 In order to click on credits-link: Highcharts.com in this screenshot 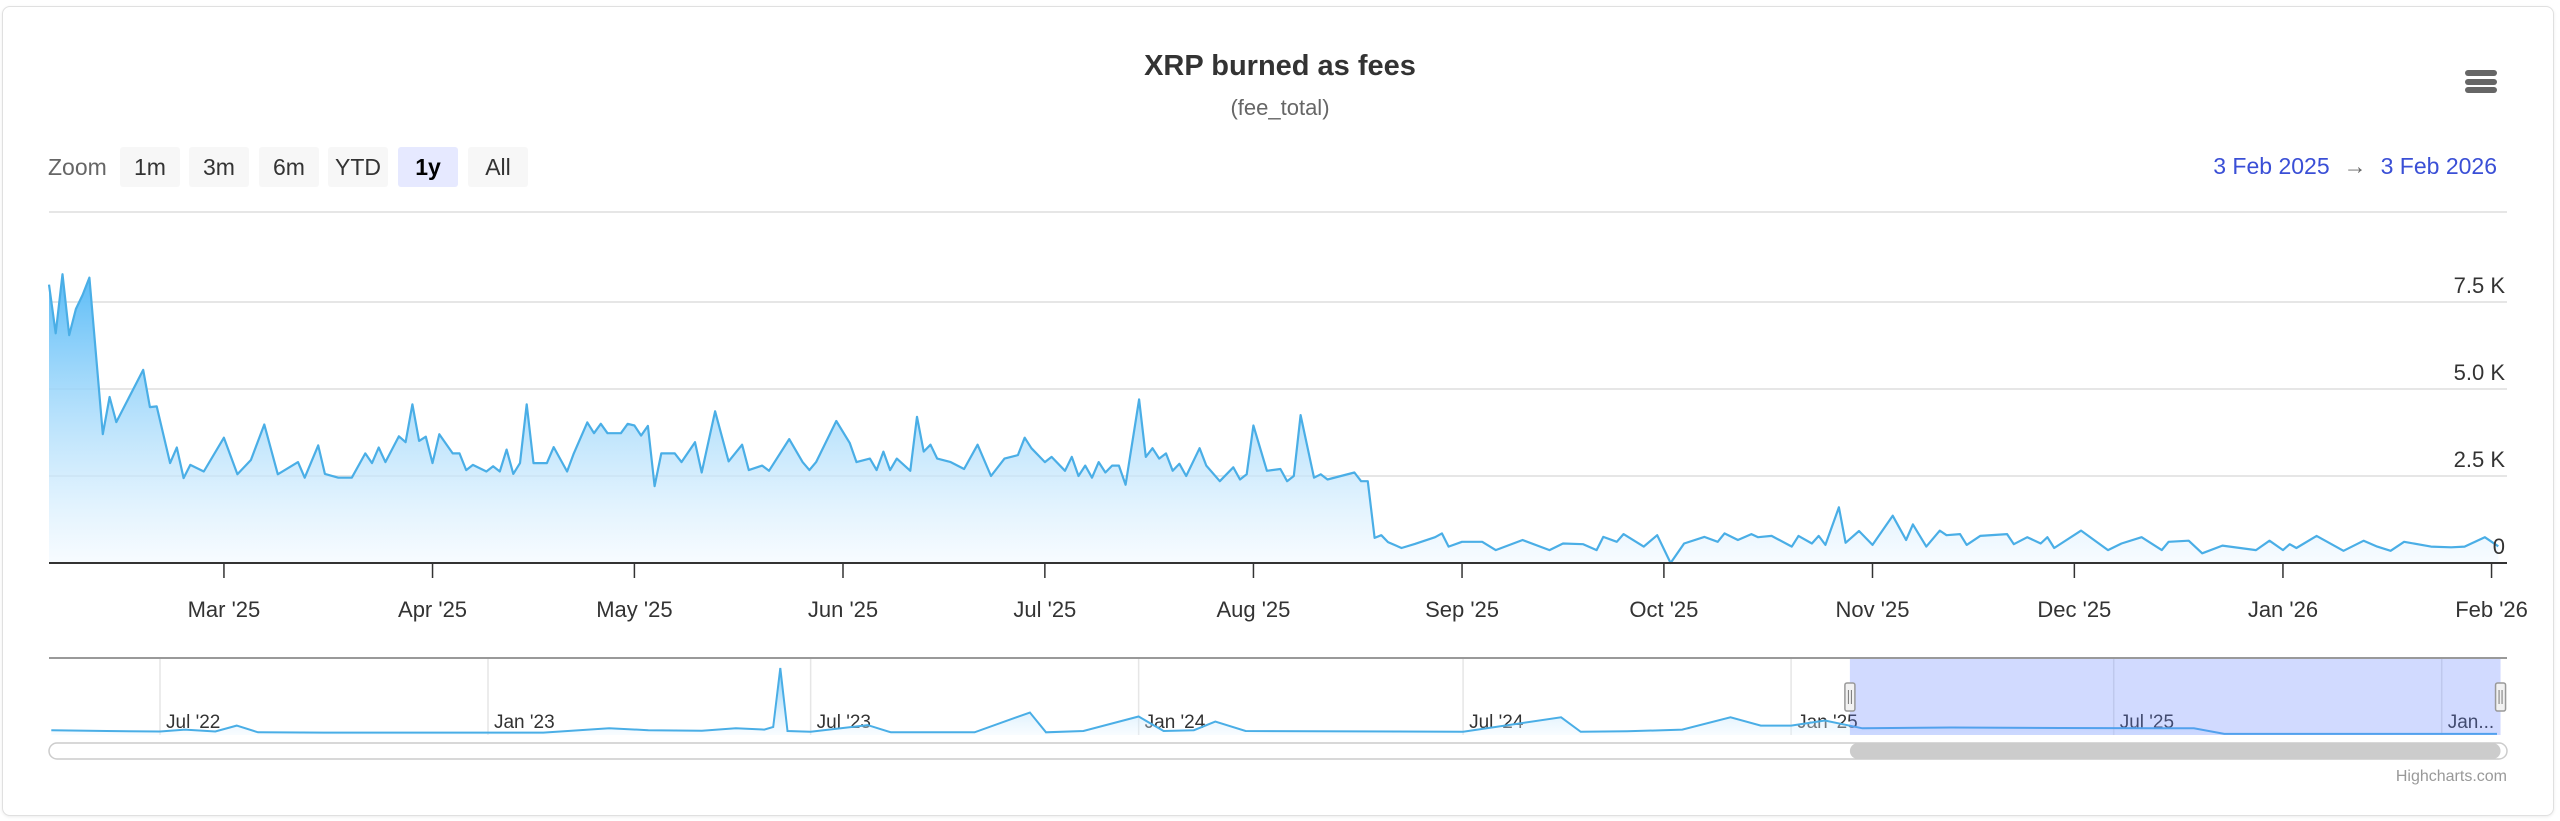, I will do `click(2451, 776)`.